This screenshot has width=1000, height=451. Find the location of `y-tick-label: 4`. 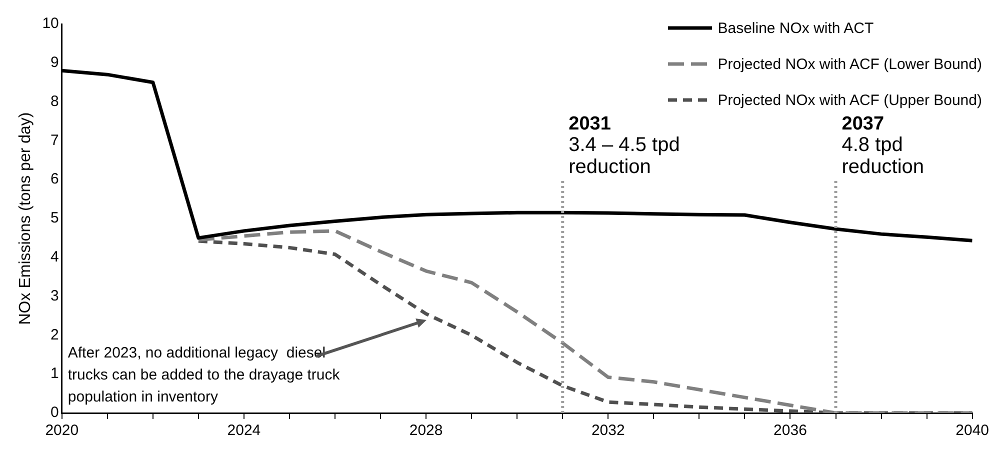

y-tick-label: 4 is located at coordinates (54, 257).